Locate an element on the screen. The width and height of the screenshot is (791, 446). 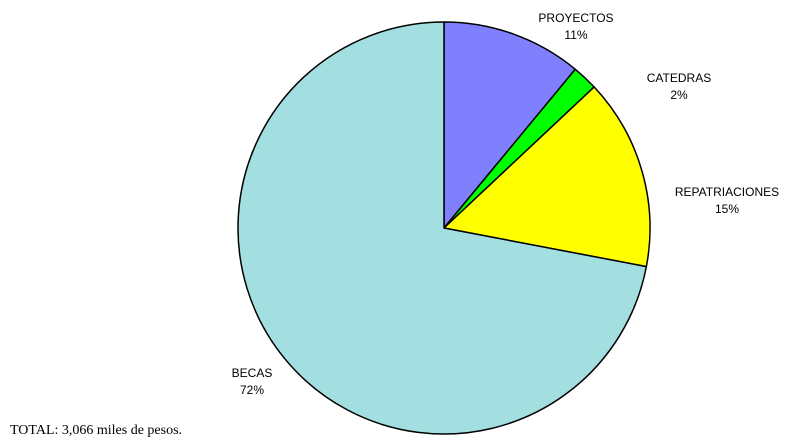
pie-slice-repatriaciones is located at coordinates (547, 177).